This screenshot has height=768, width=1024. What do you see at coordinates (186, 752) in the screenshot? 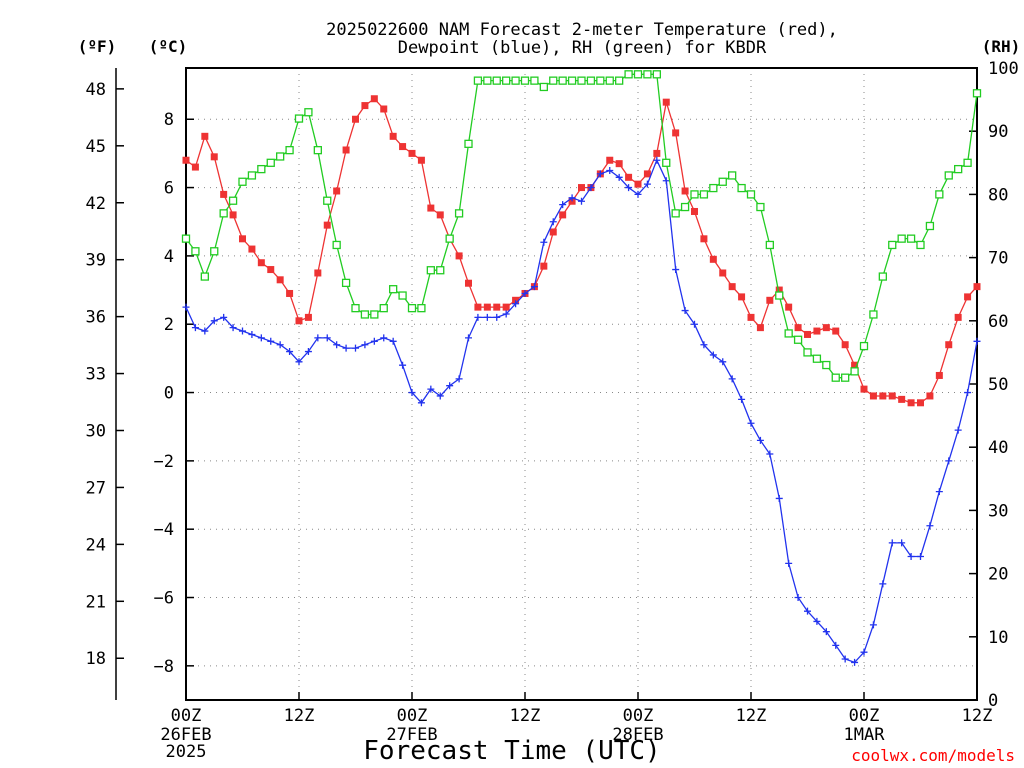
I see `time-tick-year: 2025` at bounding box center [186, 752].